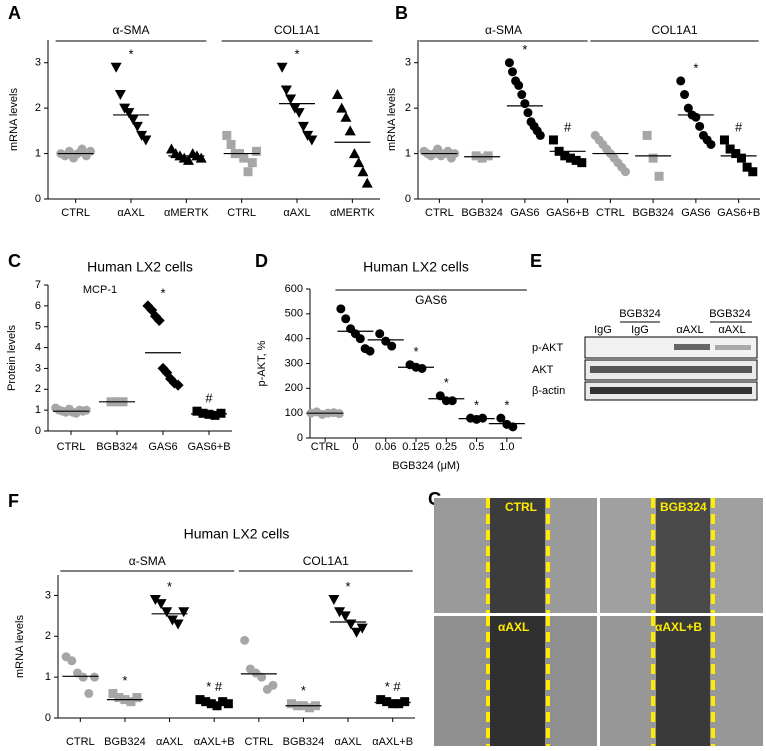 This screenshot has height=751, width=766. What do you see at coordinates (476, 447) in the screenshot?
I see `x-tick-label: 0.5` at bounding box center [476, 447].